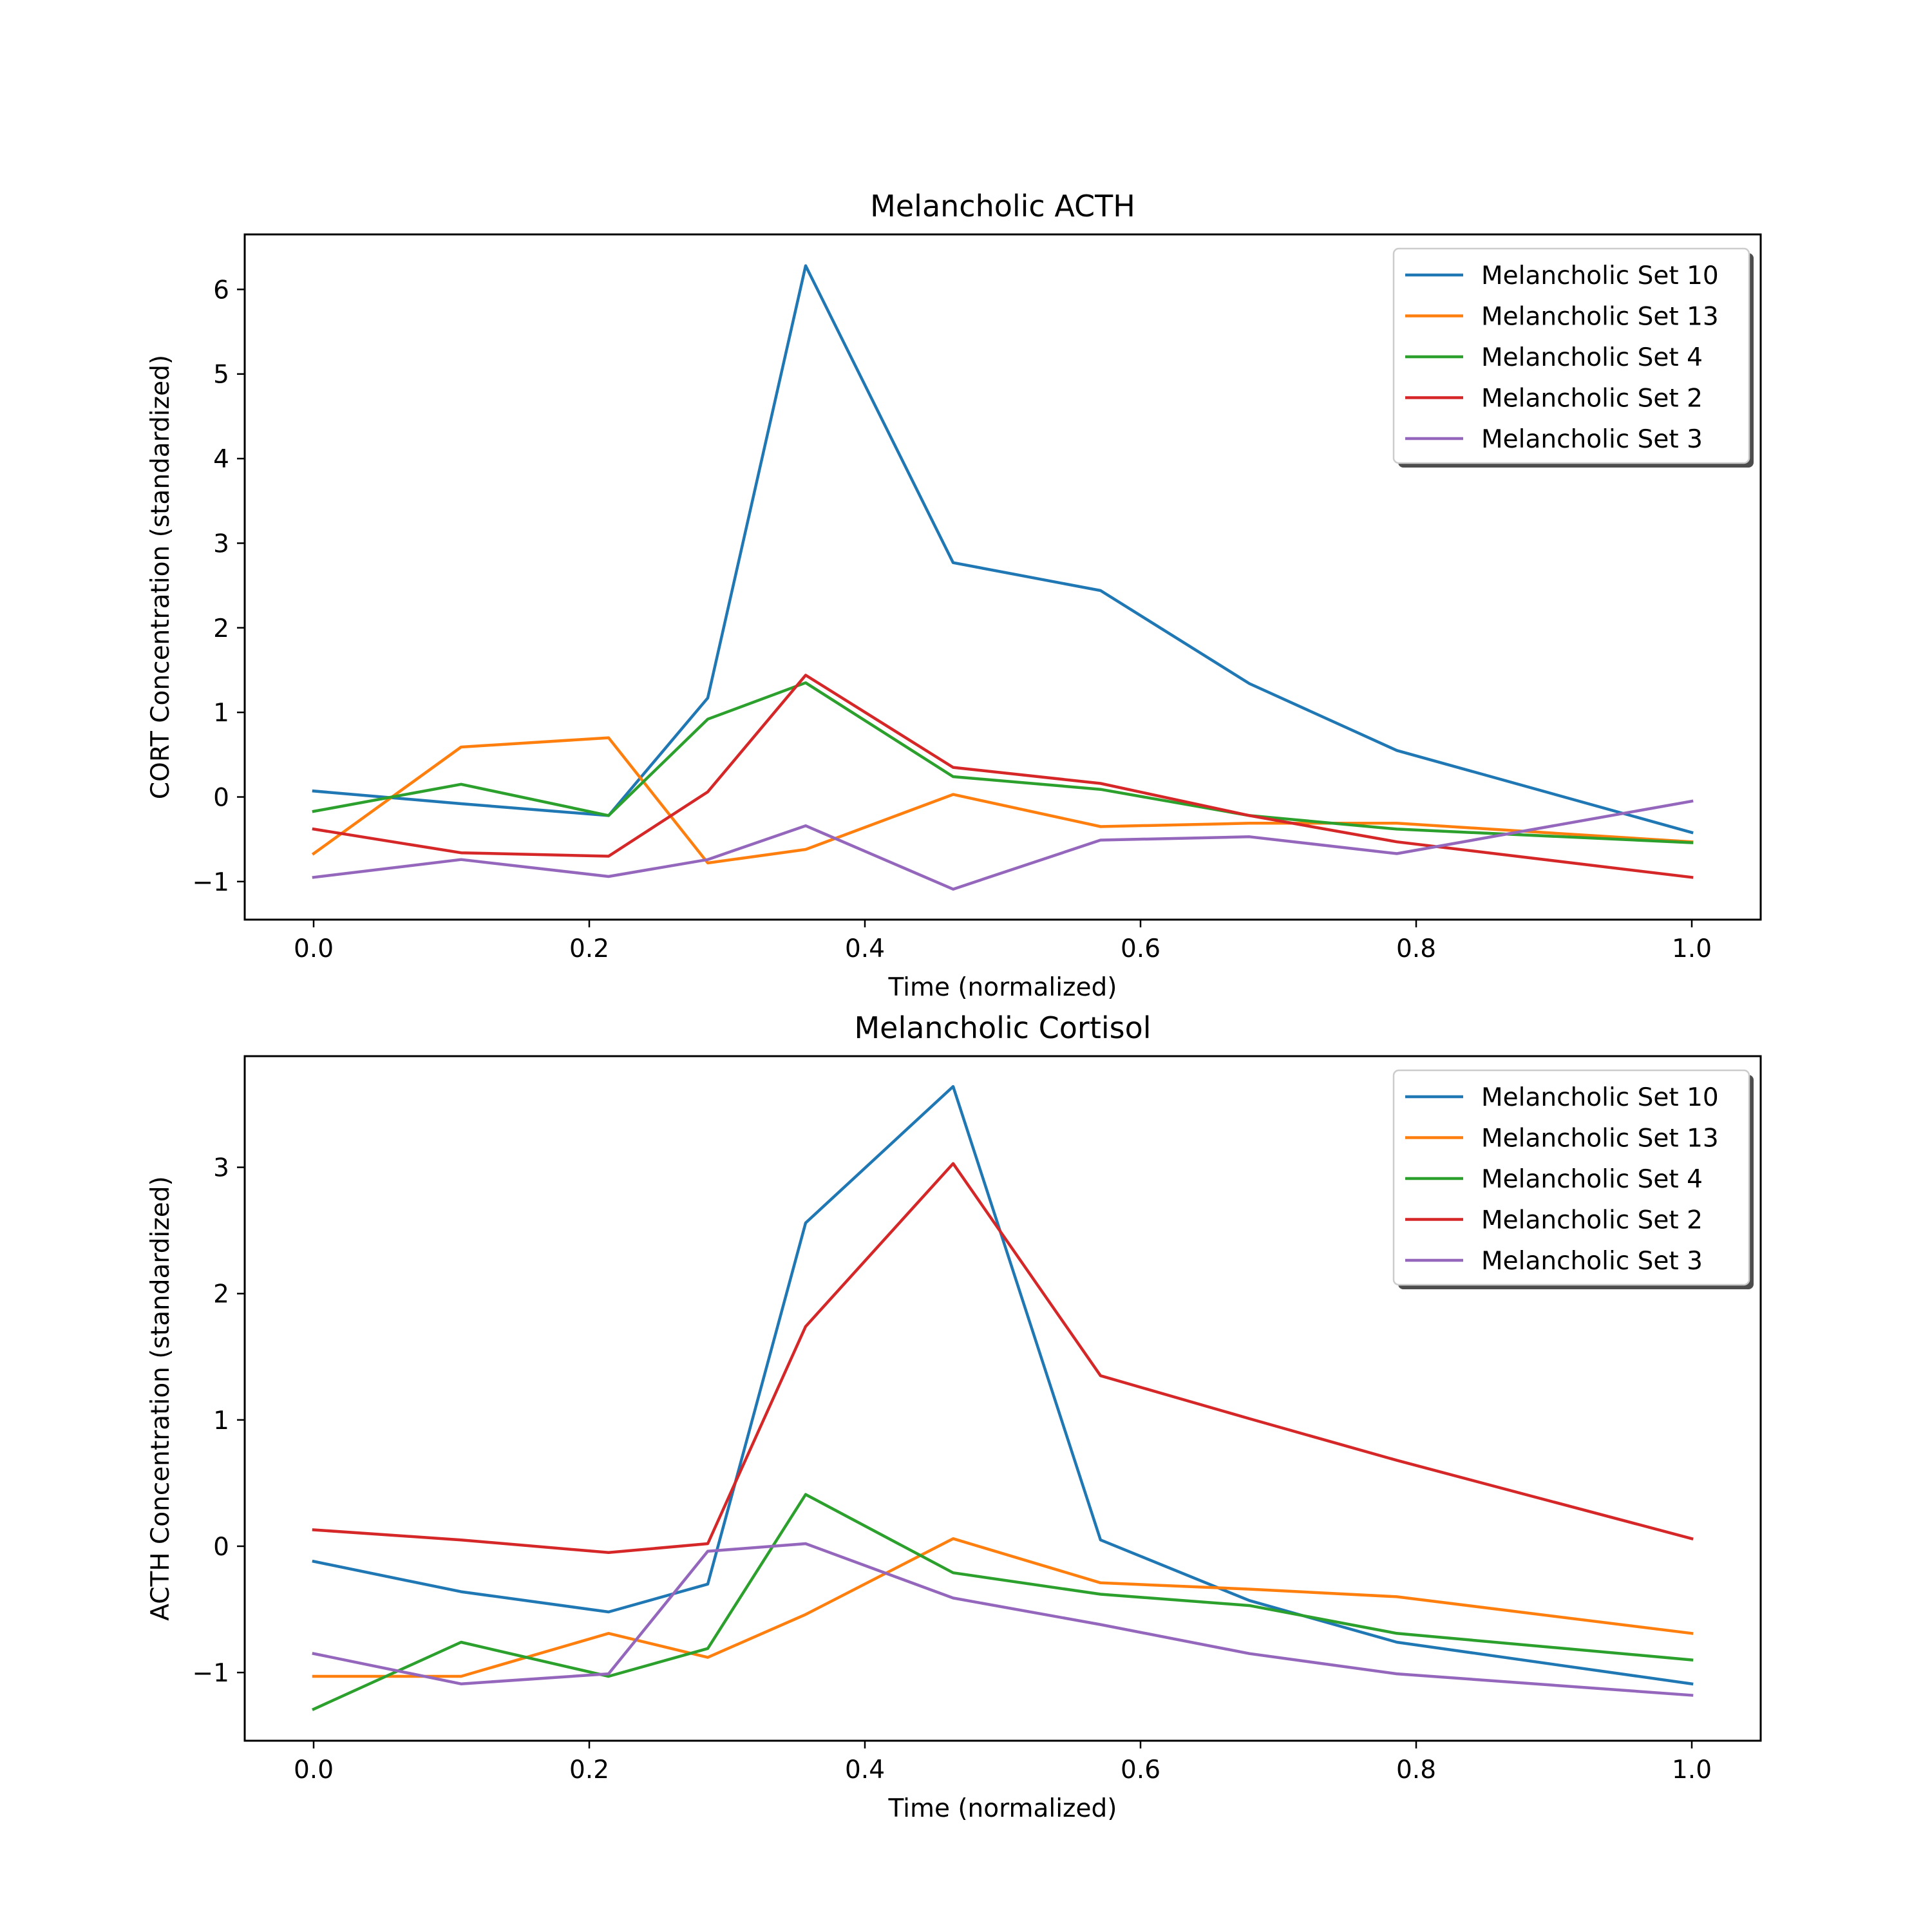  What do you see at coordinates (221, 375) in the screenshot?
I see `y-tick-label: 5` at bounding box center [221, 375].